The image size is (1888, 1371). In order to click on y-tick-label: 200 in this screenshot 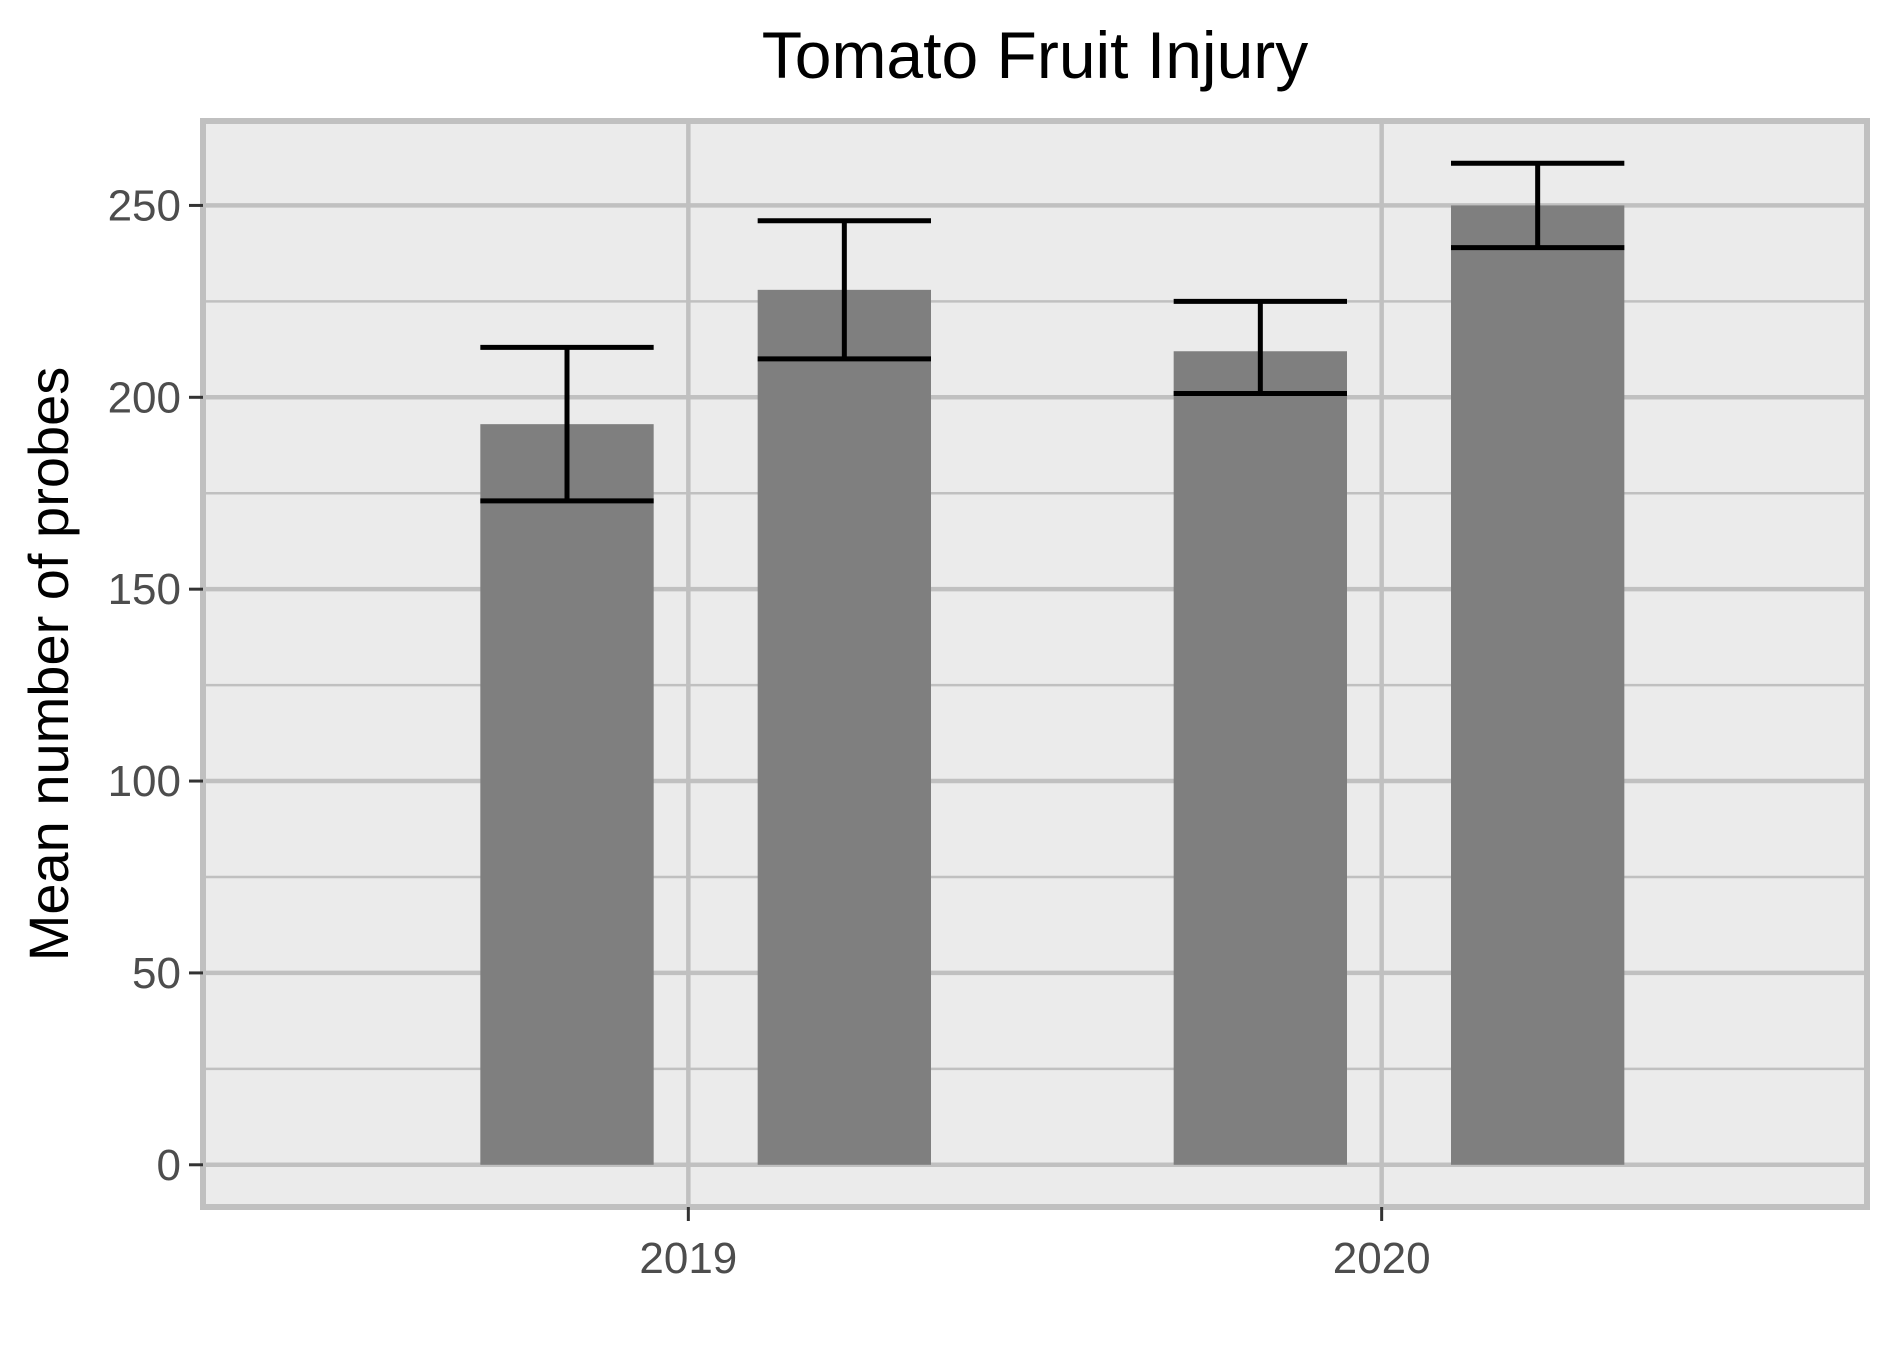, I will do `click(144, 397)`.